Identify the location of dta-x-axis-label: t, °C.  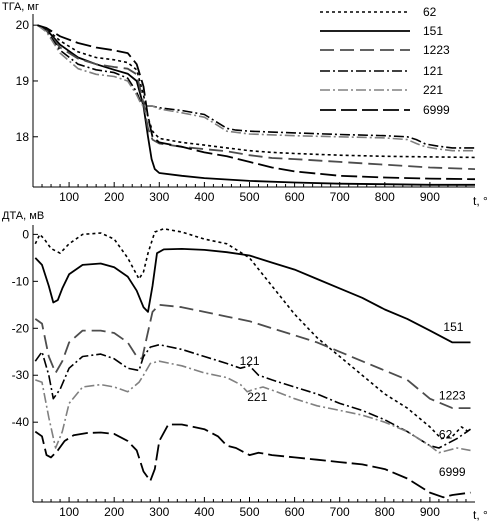
(480, 515).